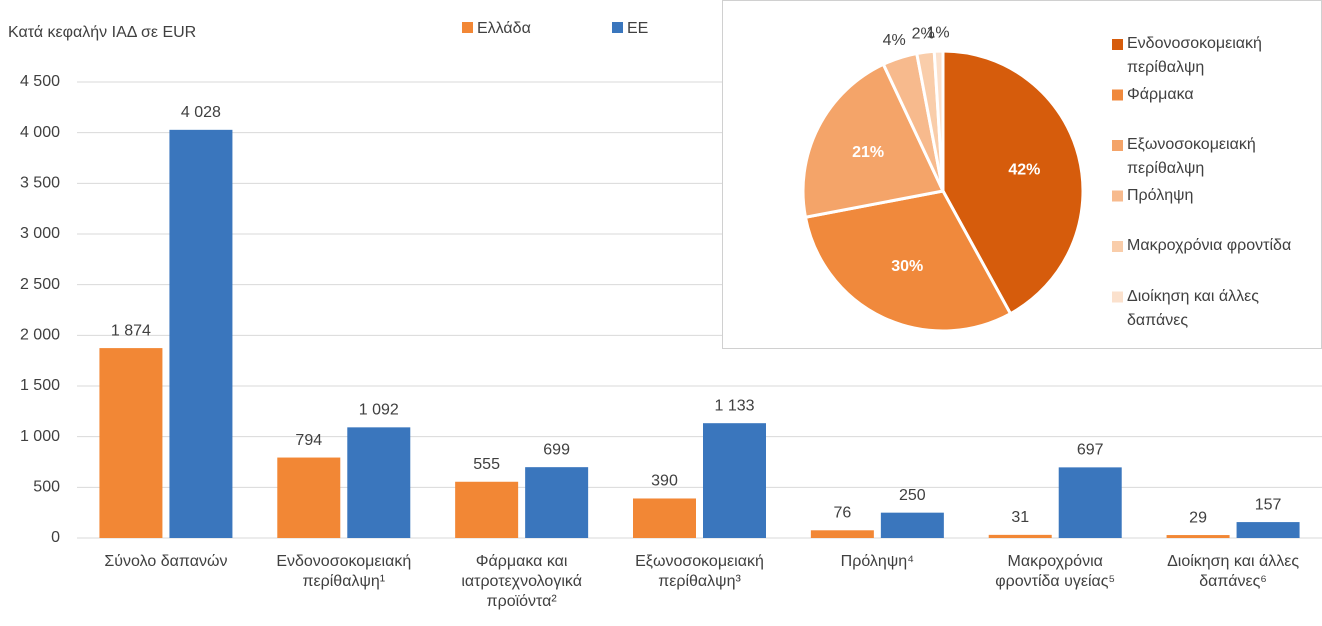 The height and width of the screenshot is (626, 1322). What do you see at coordinates (912, 495) in the screenshot?
I see `data-label: 250` at bounding box center [912, 495].